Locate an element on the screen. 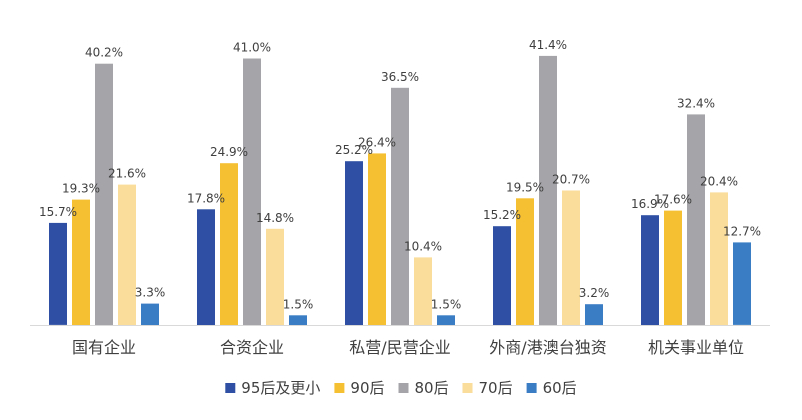 The height and width of the screenshot is (420, 802). value-label-2-1: 26.4% is located at coordinates (377, 142).